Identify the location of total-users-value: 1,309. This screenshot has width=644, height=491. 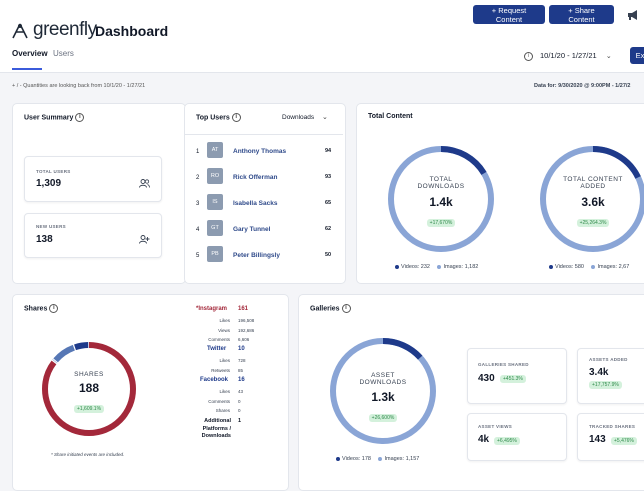
(49, 183).